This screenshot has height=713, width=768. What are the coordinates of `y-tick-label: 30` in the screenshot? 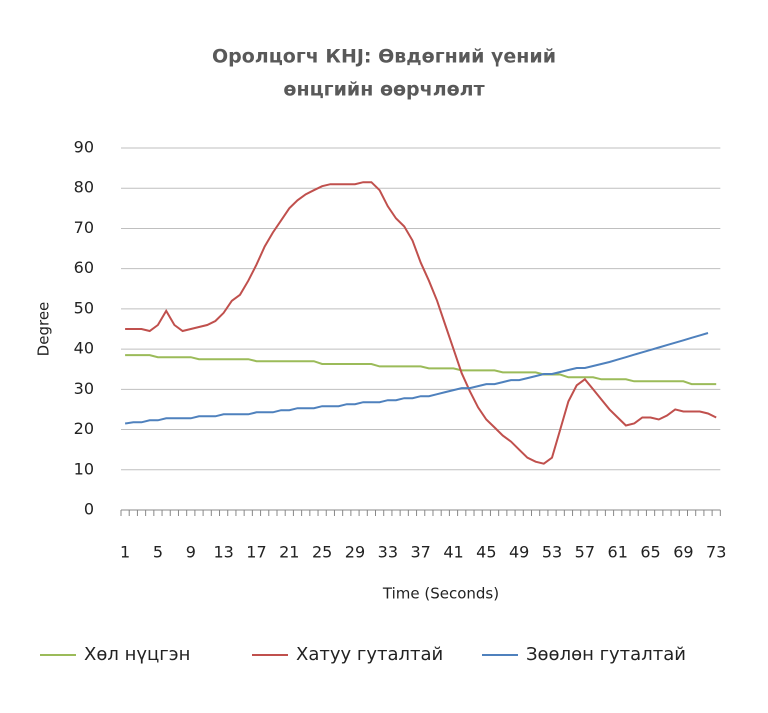 It's located at (84, 388).